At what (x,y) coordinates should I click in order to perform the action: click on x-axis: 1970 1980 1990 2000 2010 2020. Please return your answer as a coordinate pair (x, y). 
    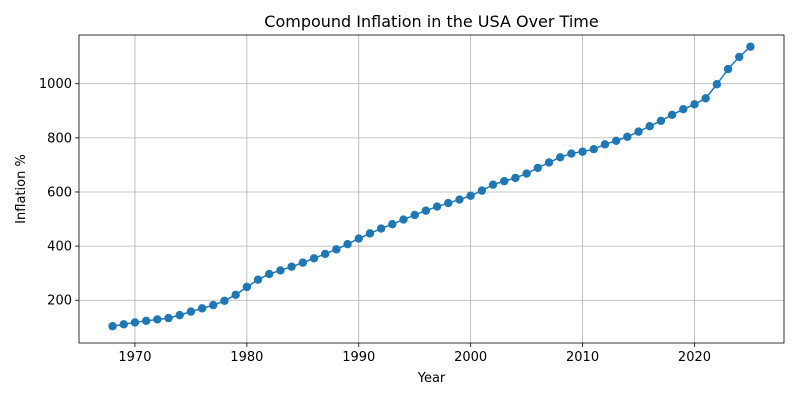
    Looking at the image, I should click on (414, 354).